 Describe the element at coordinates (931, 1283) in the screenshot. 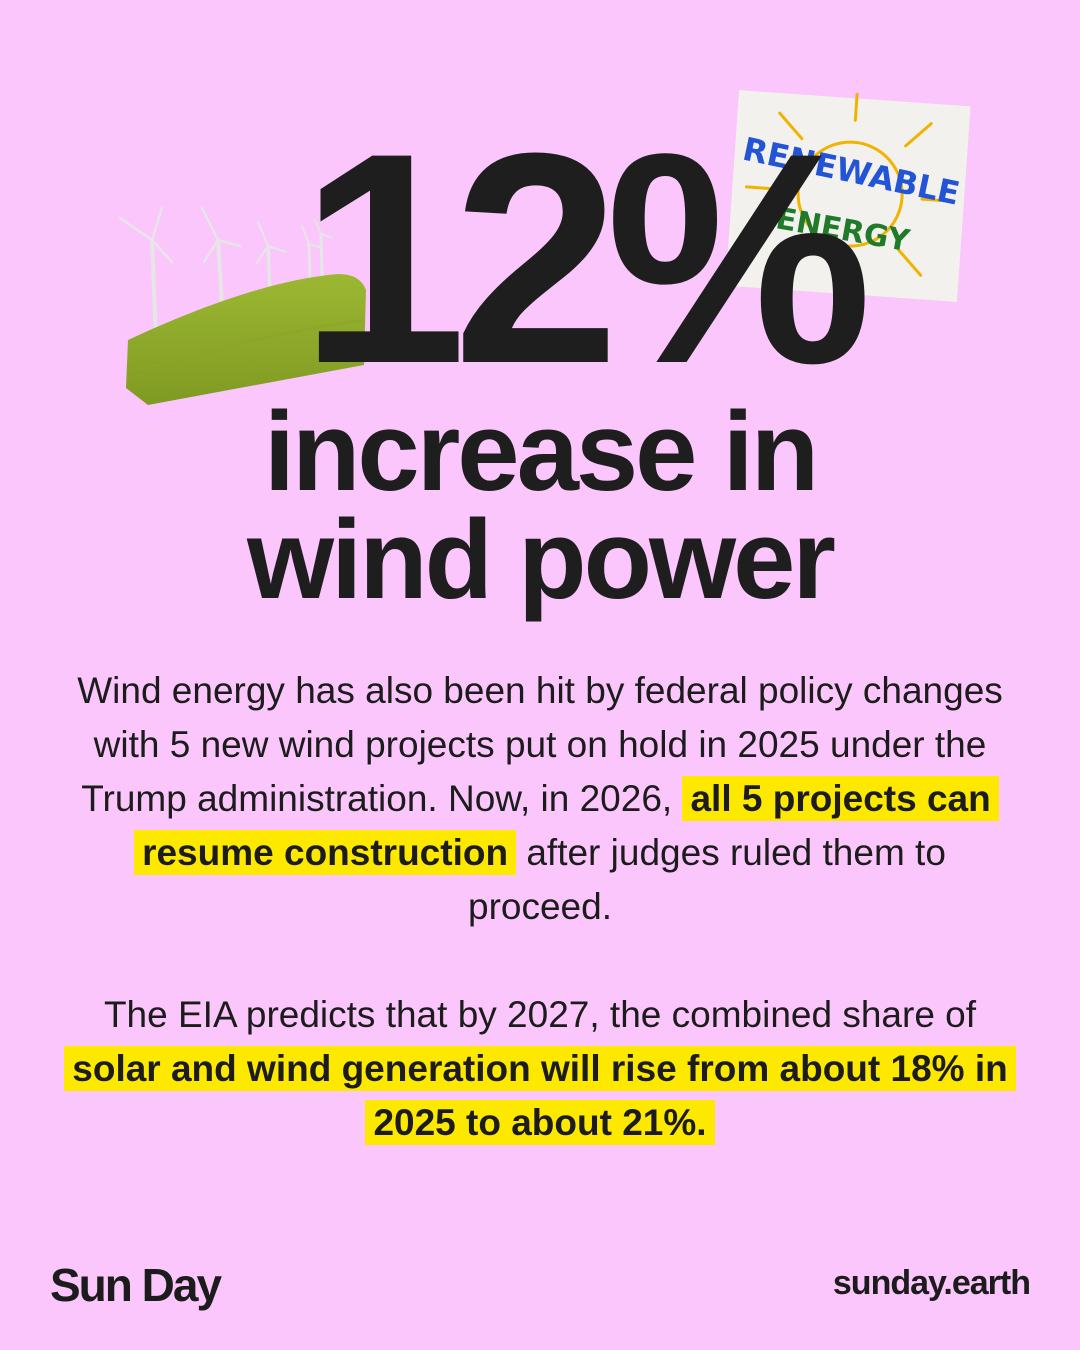

I see `website-link: sunday.earth` at that location.